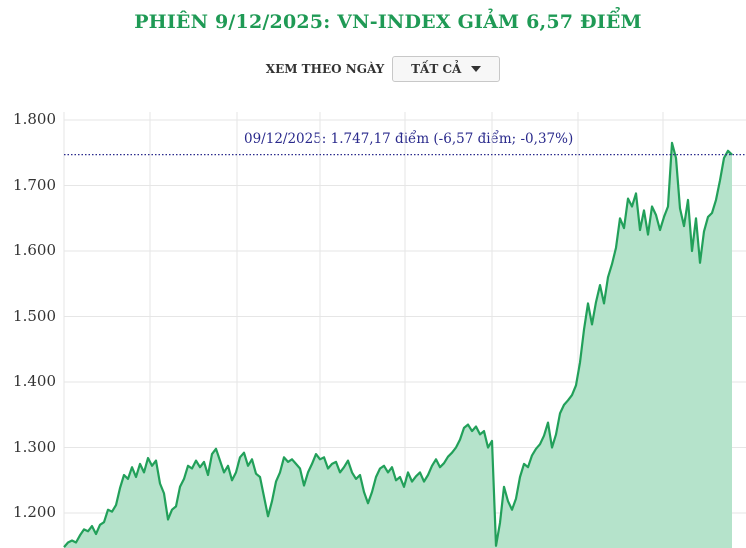 The height and width of the screenshot is (548, 746). What do you see at coordinates (388, 22) in the screenshot?
I see `chart-title: PHIÊN 9/12/2025: VN-INDEX GIẢM 6,57 ĐIỂM` at bounding box center [388, 22].